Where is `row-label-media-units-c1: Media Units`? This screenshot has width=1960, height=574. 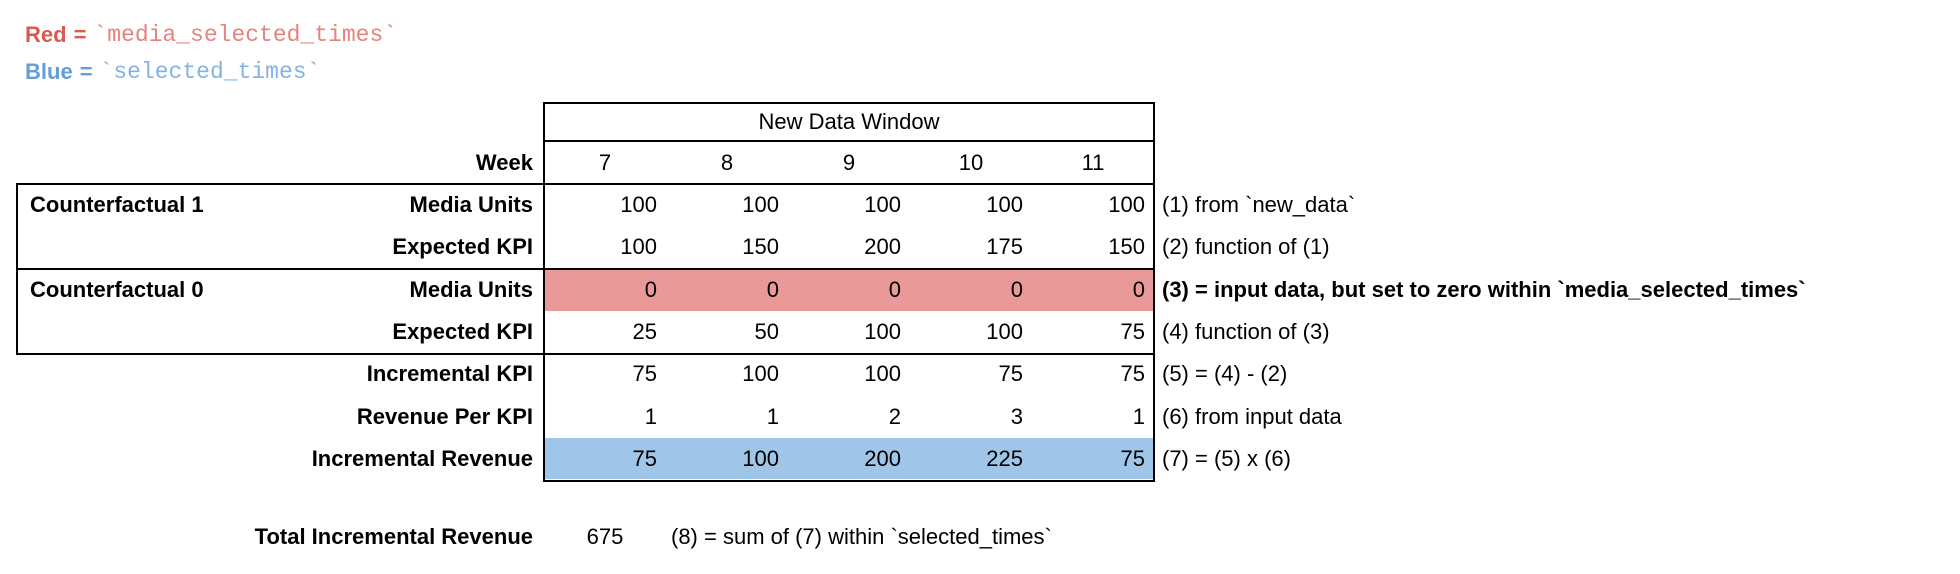
row-label-media-units-c1: Media Units is located at coordinates (471, 205).